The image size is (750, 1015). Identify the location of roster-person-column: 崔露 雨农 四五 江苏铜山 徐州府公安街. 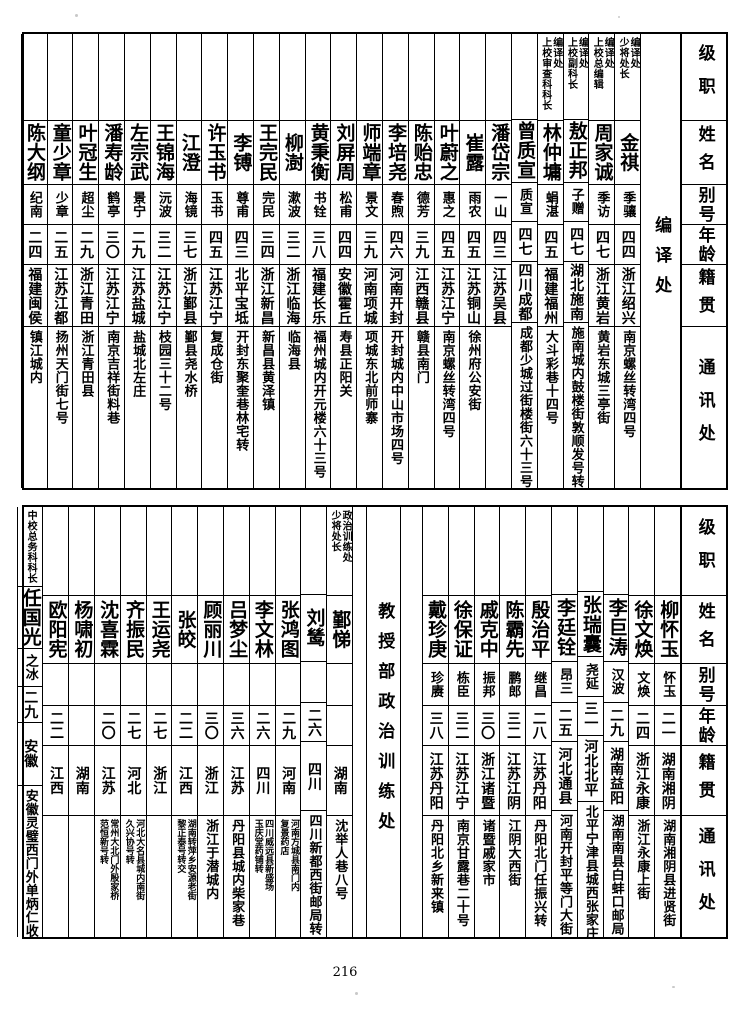
(472, 261).